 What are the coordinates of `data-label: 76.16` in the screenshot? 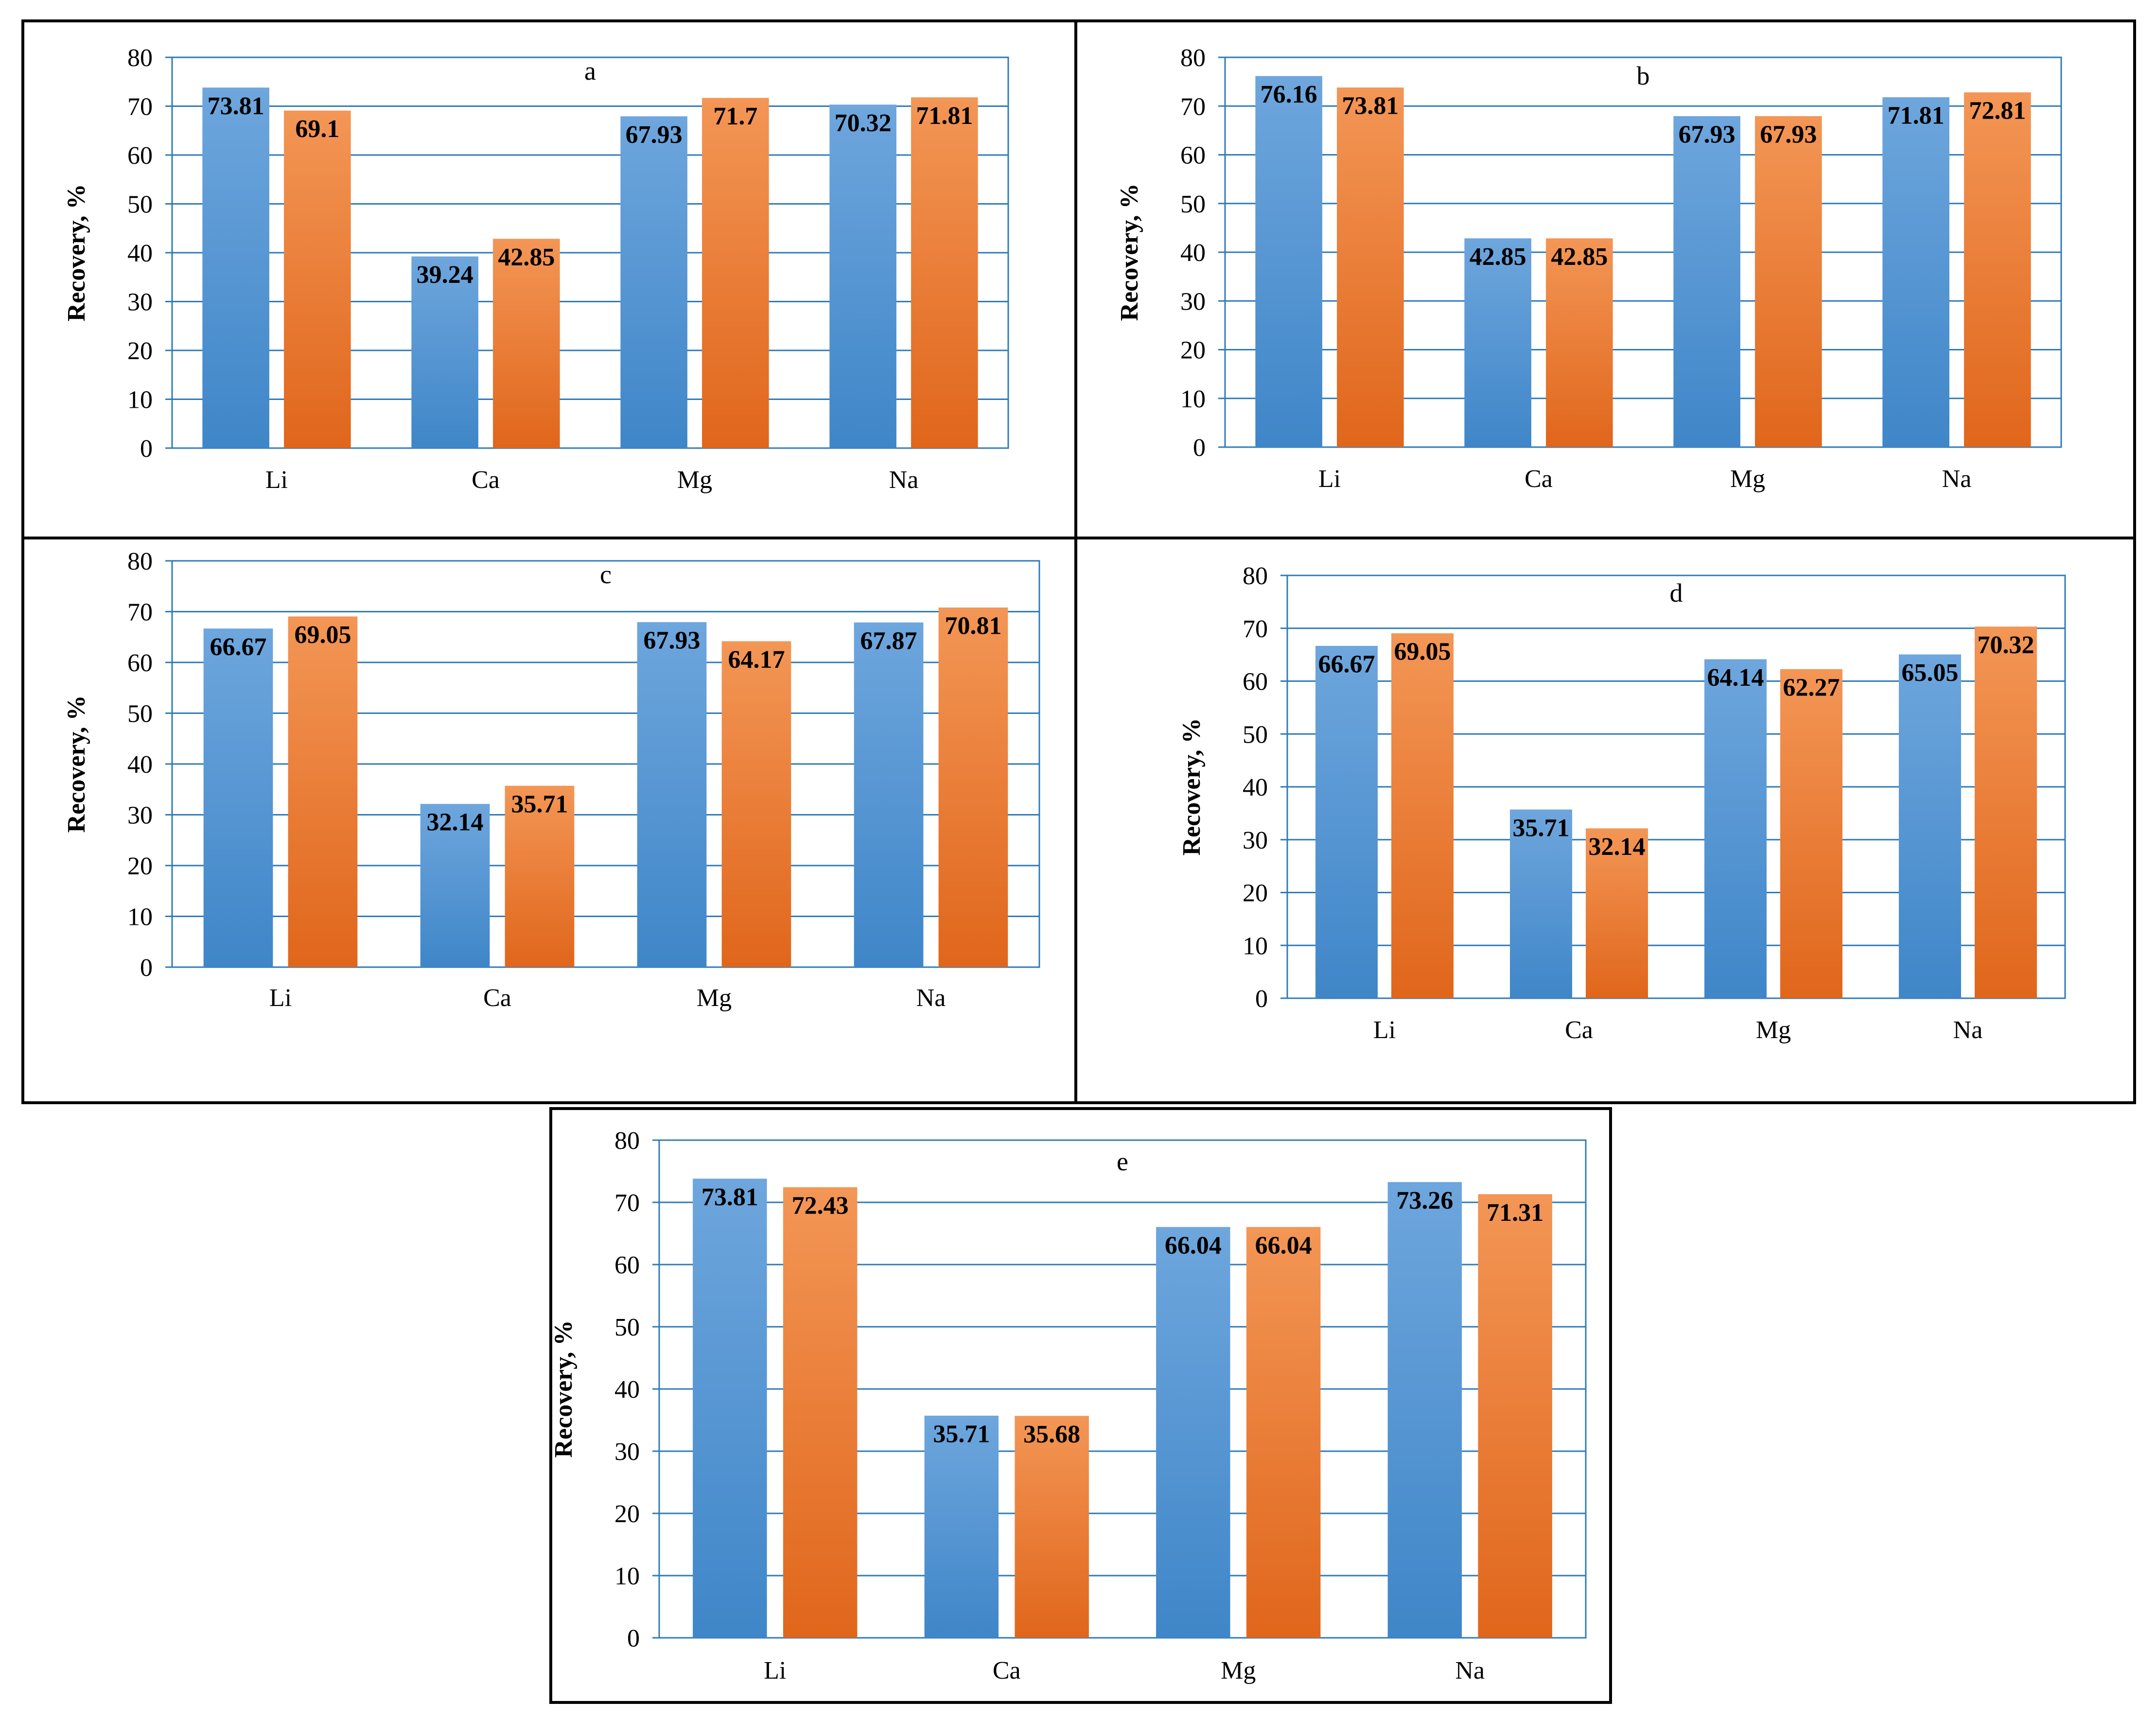 It's located at (1289, 94).